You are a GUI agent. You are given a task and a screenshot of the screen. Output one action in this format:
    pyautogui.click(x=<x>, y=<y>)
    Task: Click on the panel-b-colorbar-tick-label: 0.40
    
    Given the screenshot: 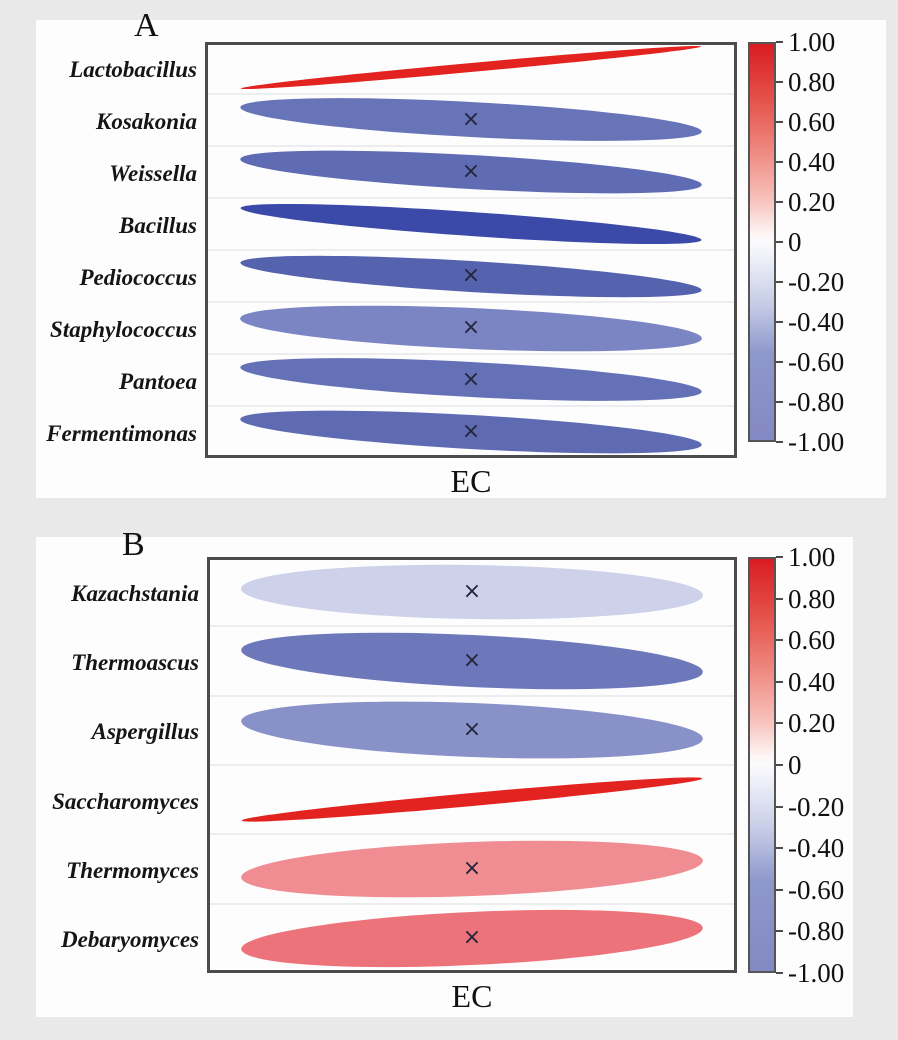 What is the action you would take?
    pyautogui.click(x=812, y=681)
    